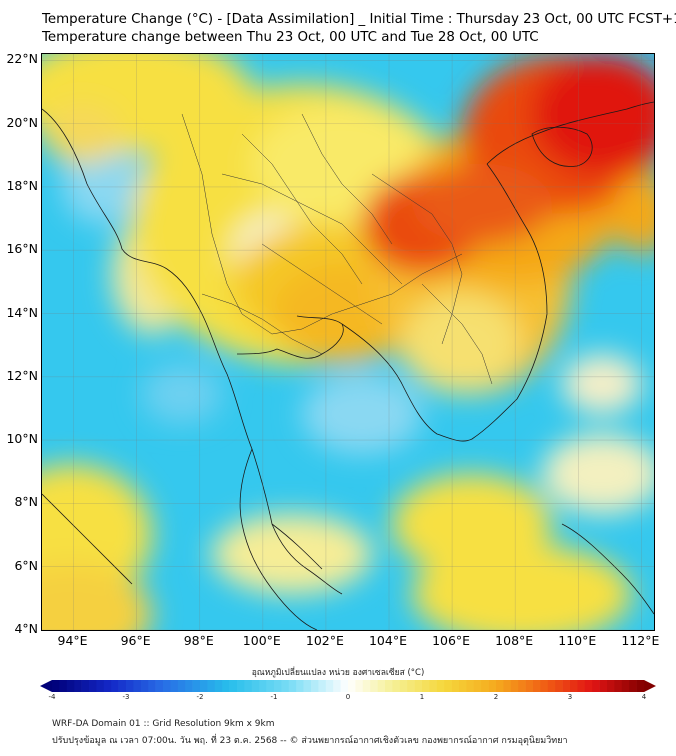  Describe the element at coordinates (22, 185) in the screenshot. I see `lat-label: 18°N` at that location.